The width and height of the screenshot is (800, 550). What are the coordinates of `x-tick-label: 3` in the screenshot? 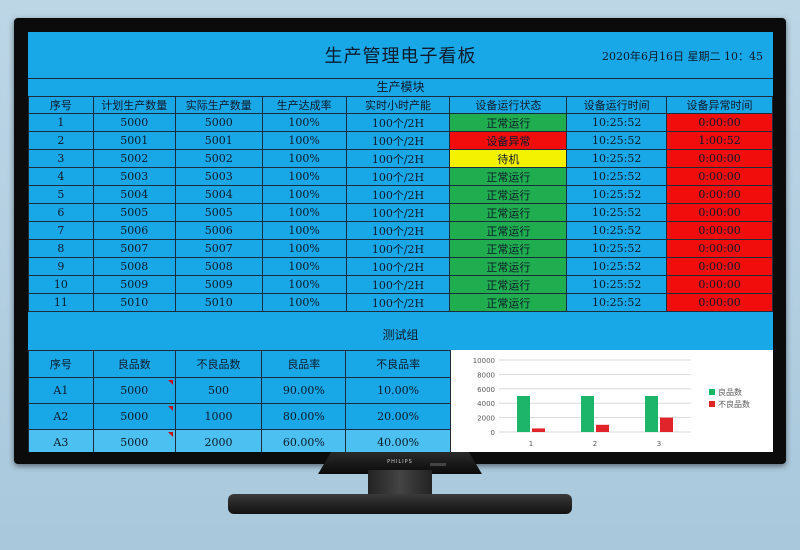 It's located at (659, 444).